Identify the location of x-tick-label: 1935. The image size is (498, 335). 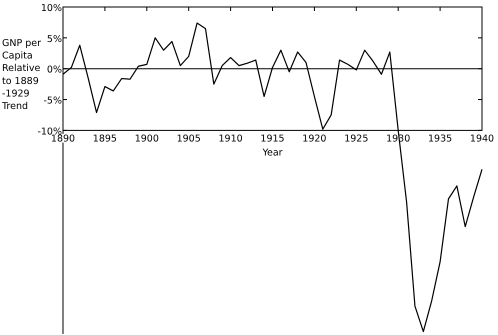
(440, 138).